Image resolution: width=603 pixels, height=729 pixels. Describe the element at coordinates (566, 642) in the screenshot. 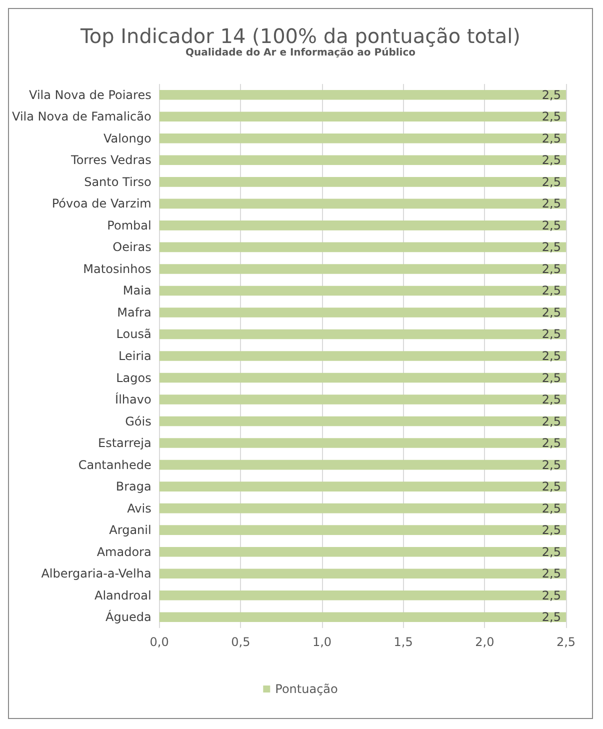

I see `x-tick-label: 2,5` at that location.